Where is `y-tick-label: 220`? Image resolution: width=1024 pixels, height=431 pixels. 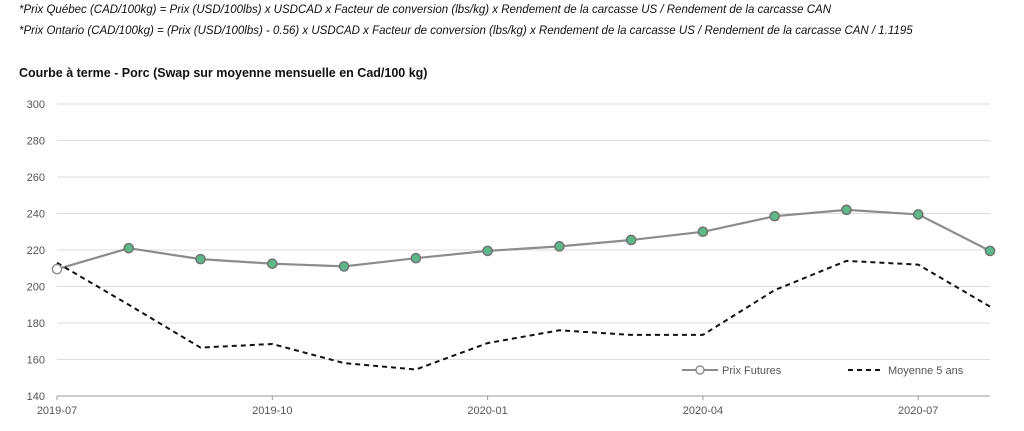
y-tick-label: 220 is located at coordinates (36, 251).